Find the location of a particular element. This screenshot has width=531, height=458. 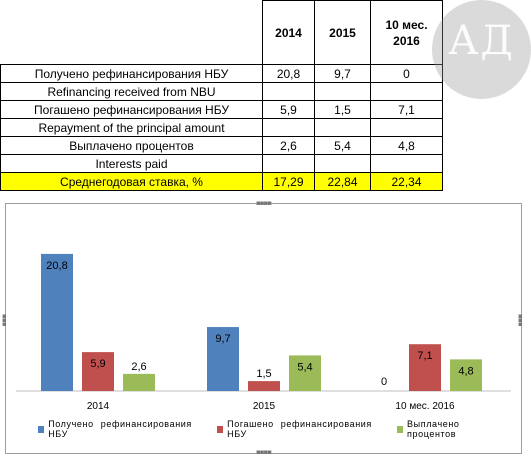

data-label: 2,6 is located at coordinates (138, 367).